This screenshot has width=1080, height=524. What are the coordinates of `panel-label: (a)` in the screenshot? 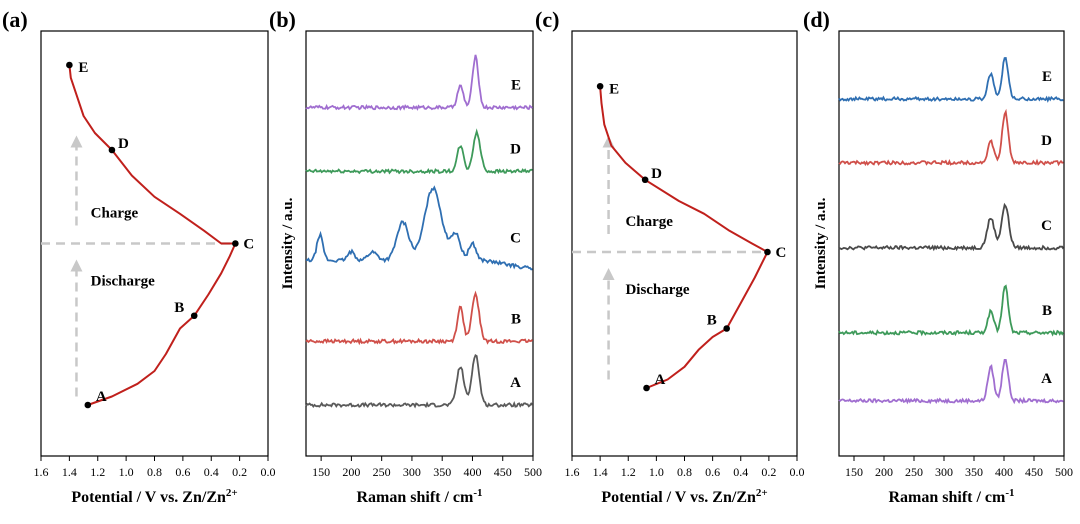 It's located at (15, 19).